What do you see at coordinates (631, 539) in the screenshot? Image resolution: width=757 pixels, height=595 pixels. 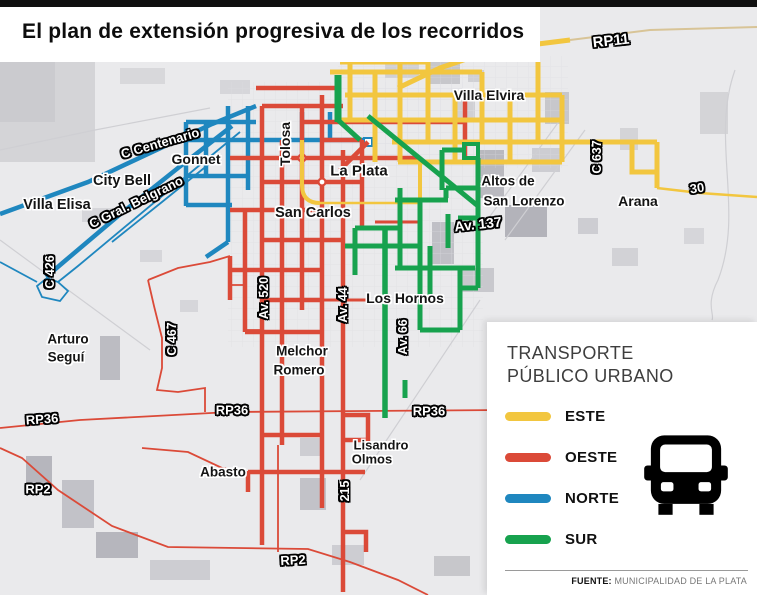 I see `legend-item-sur: SUR` at bounding box center [631, 539].